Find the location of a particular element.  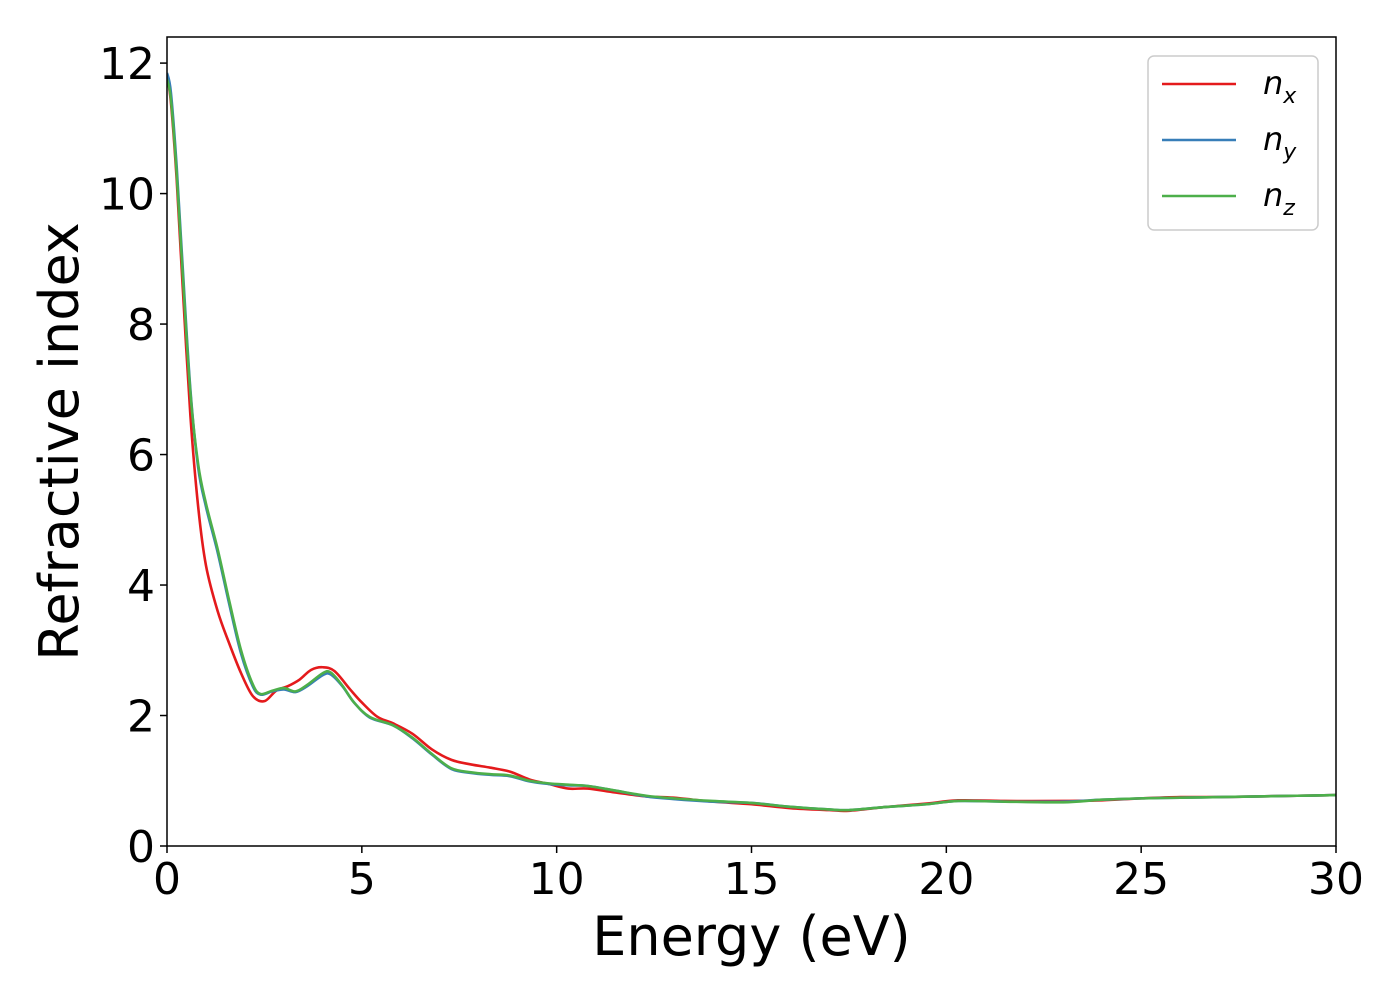

y-tick-label: 6 is located at coordinates (141, 456).